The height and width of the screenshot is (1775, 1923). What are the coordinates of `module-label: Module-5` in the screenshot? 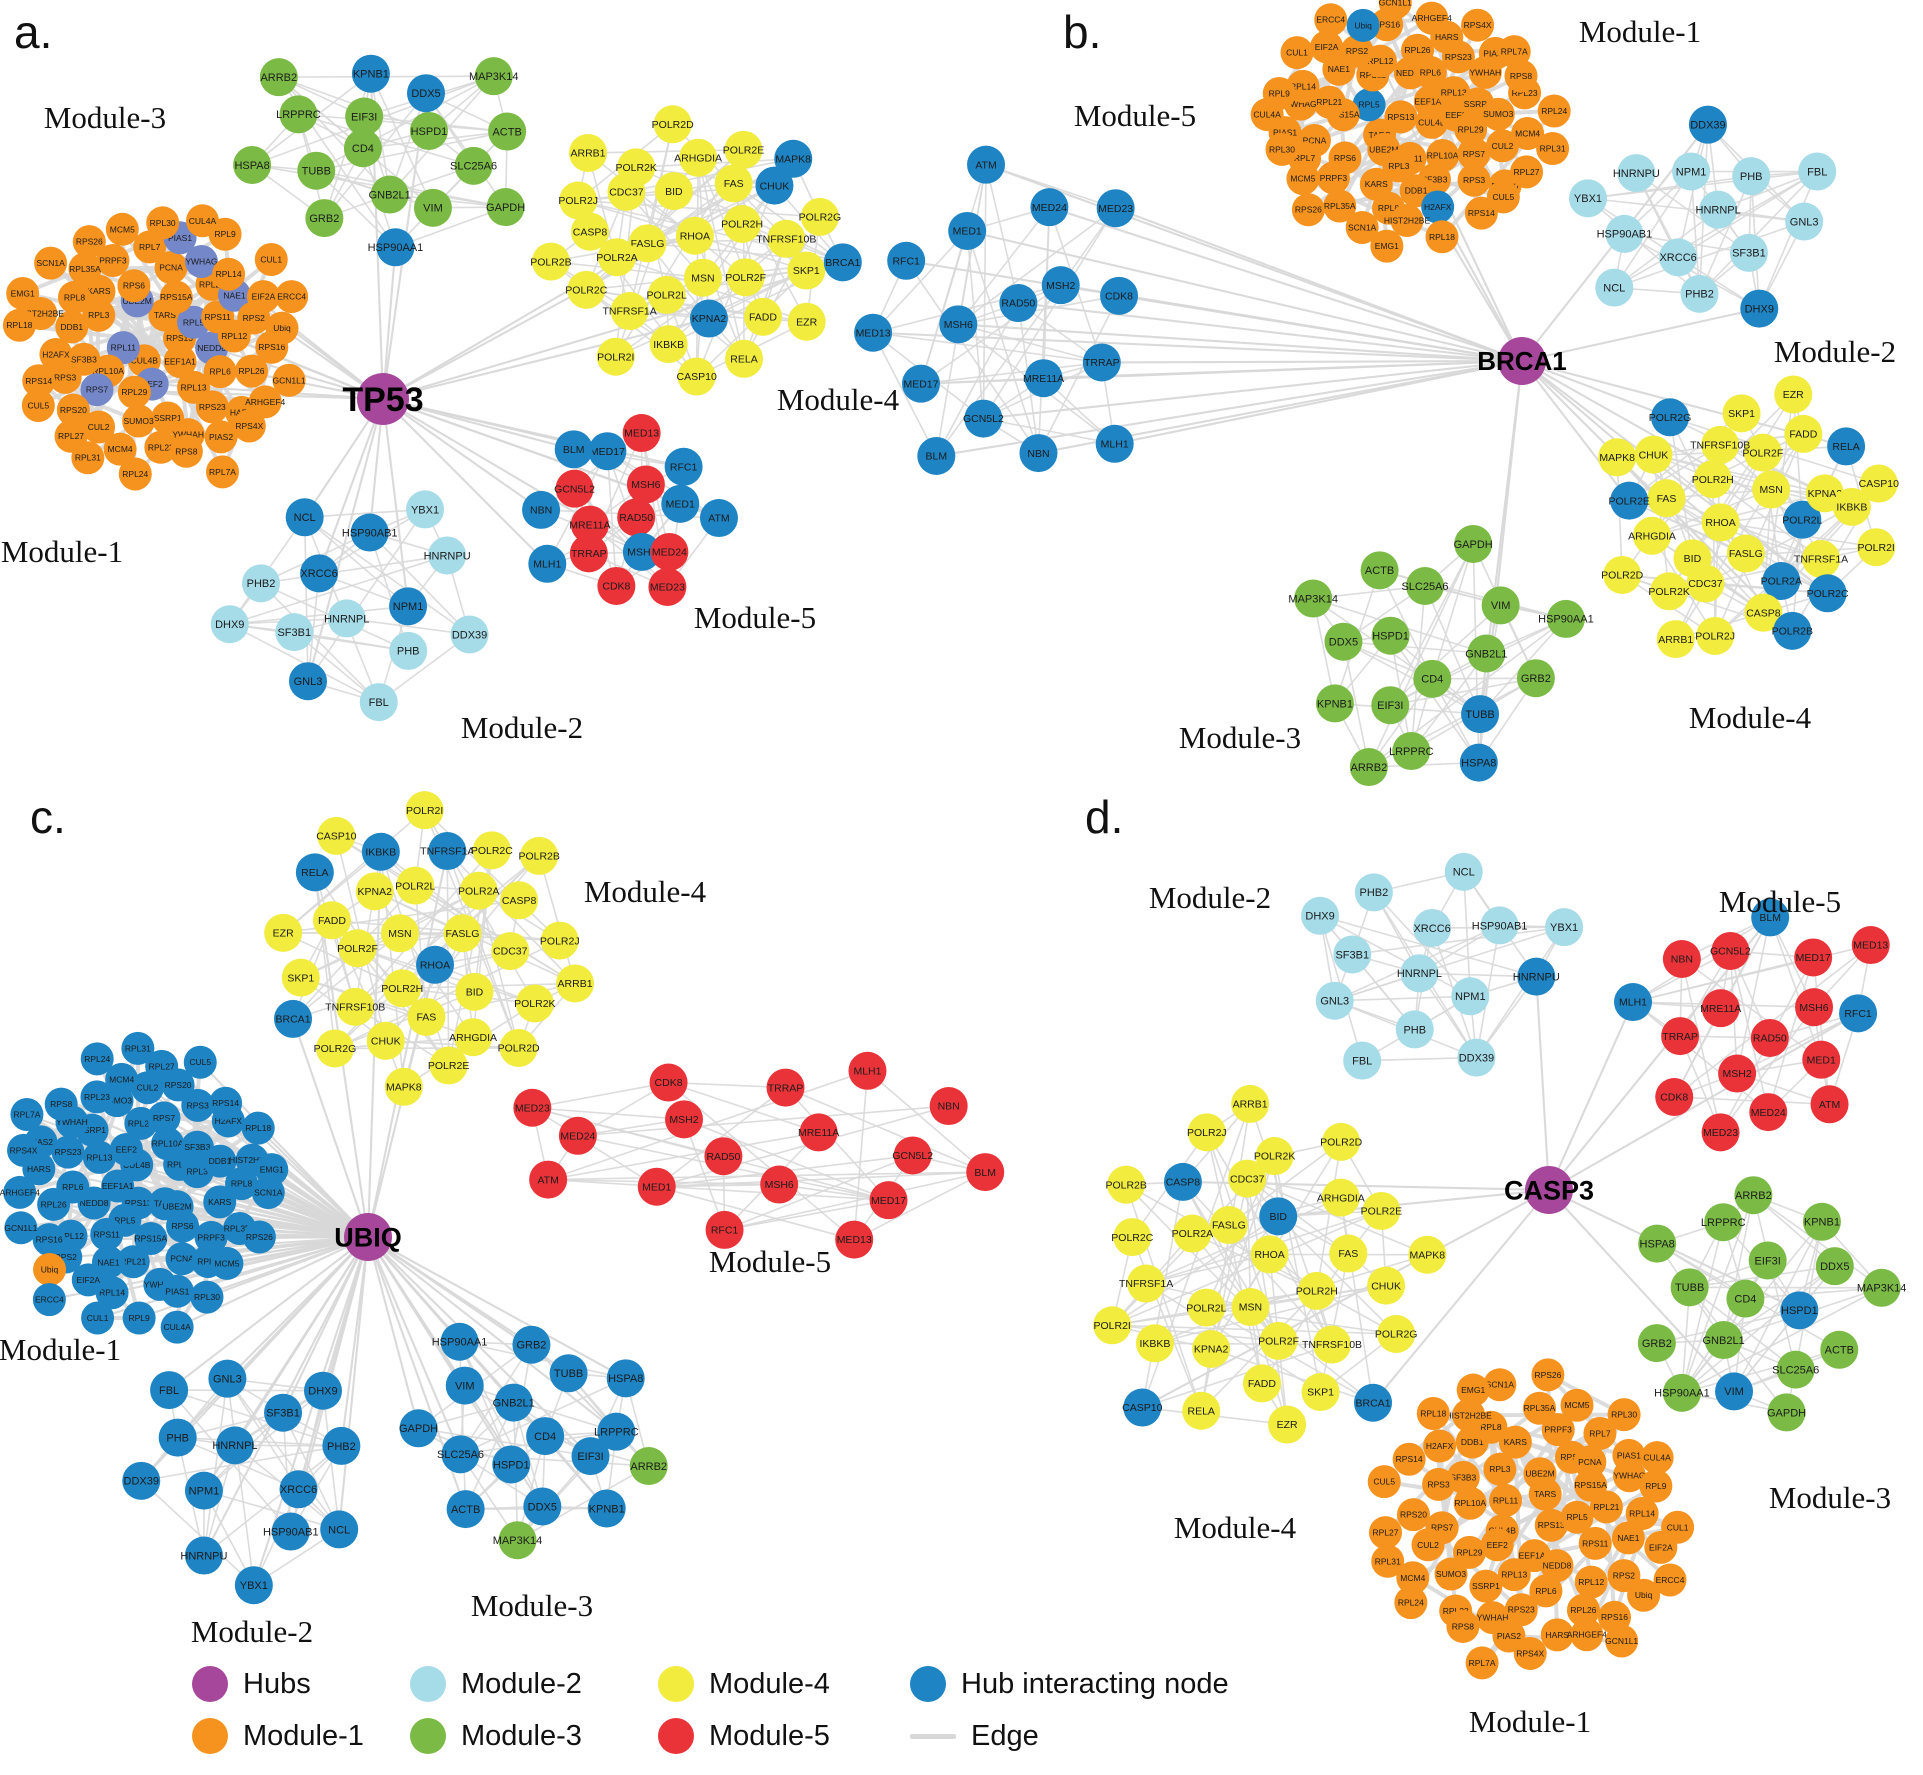 It's located at (755, 617).